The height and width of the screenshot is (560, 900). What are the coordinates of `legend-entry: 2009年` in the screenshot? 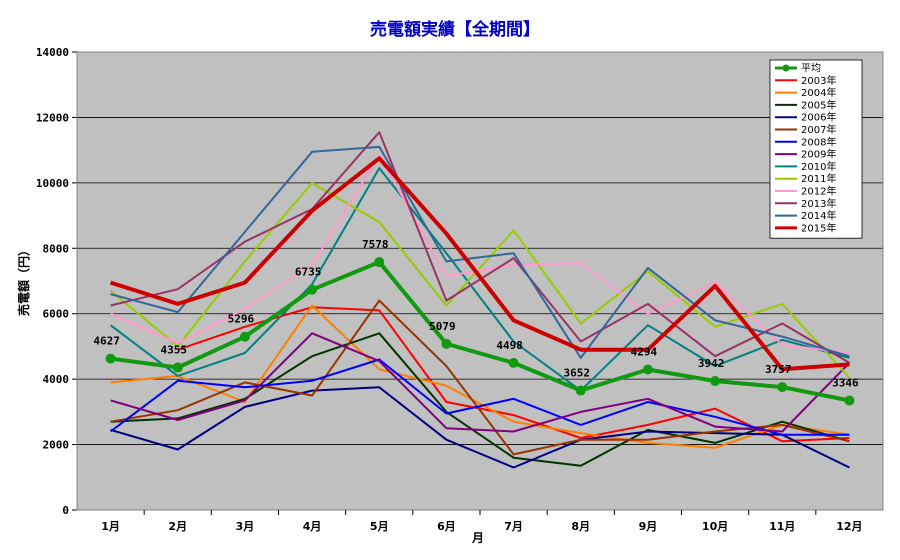 It's located at (818, 154).